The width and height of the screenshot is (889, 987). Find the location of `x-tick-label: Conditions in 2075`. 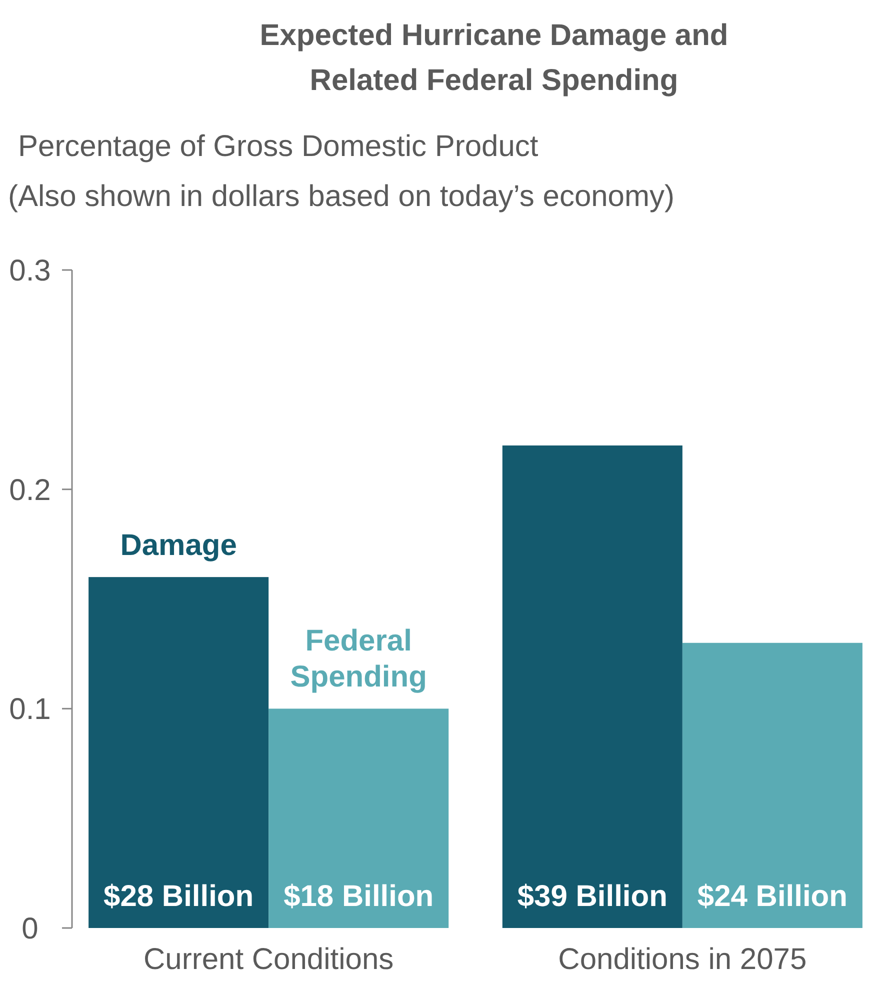

x-tick-label: Conditions in 2075 is located at coordinates (682, 959).